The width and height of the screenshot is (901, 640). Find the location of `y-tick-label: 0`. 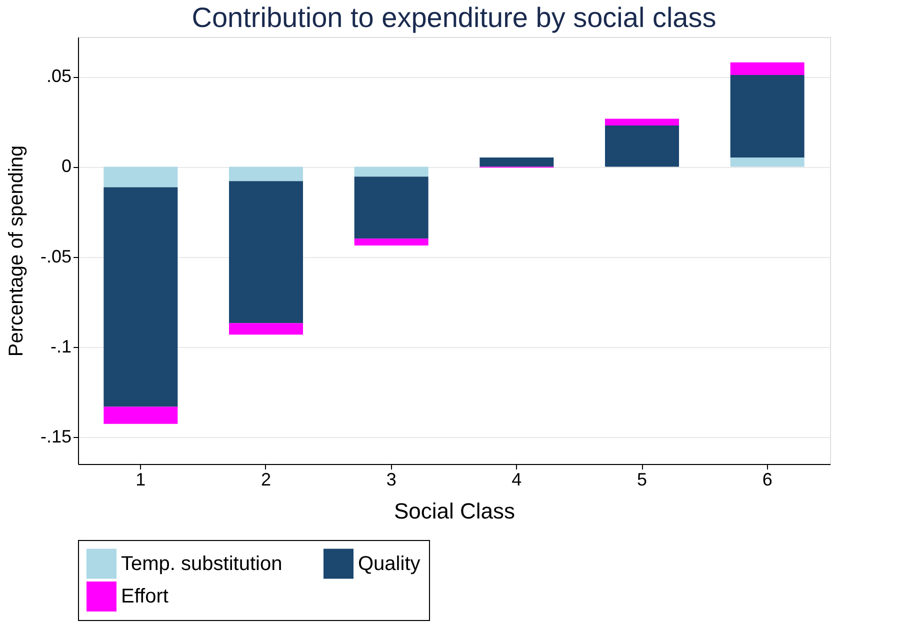

y-tick-label: 0 is located at coordinates (66, 166).